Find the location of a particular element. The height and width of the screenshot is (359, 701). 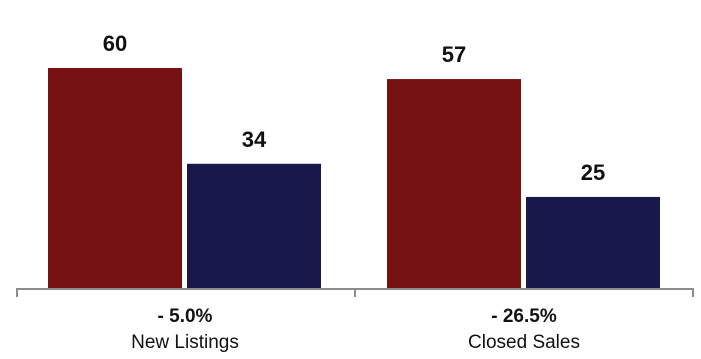

data-label-1-1: 60 is located at coordinates (115, 43).